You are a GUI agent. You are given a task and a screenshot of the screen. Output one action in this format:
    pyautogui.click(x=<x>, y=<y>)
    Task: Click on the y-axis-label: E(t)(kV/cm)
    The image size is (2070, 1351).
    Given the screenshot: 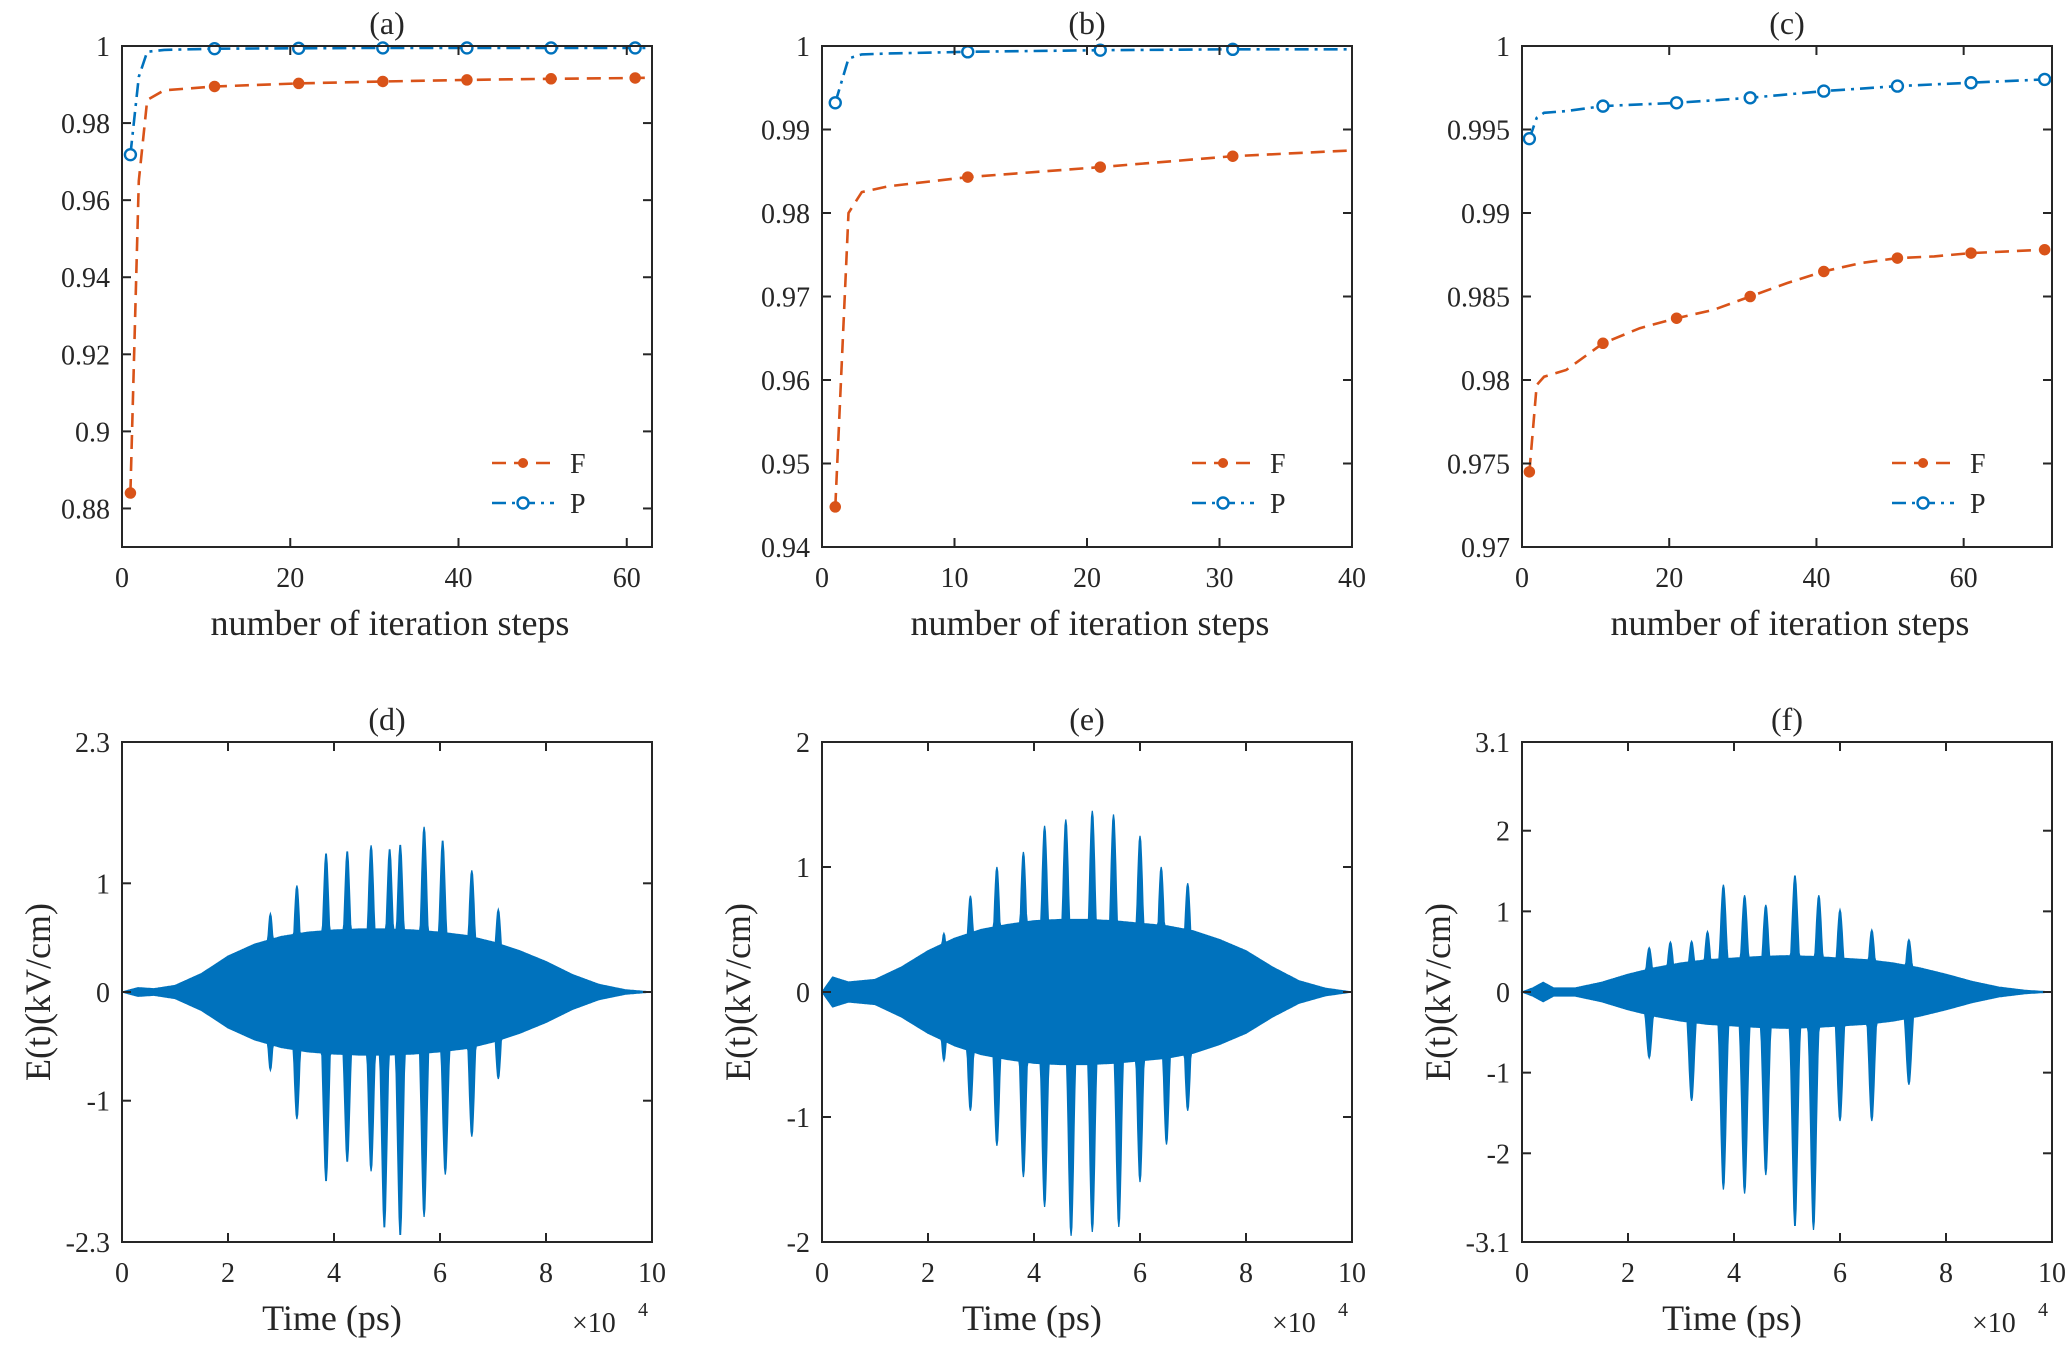 What is the action you would take?
    pyautogui.click(x=38, y=992)
    